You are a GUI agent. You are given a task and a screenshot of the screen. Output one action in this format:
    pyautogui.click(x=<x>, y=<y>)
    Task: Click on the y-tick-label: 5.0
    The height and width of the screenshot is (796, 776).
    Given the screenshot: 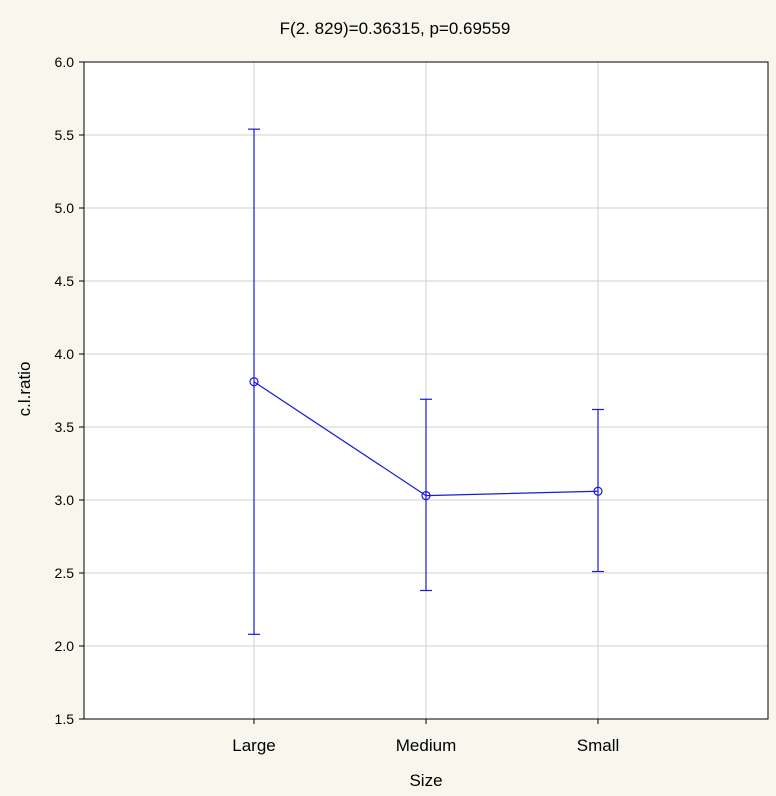 What is the action you would take?
    pyautogui.click(x=65, y=208)
    